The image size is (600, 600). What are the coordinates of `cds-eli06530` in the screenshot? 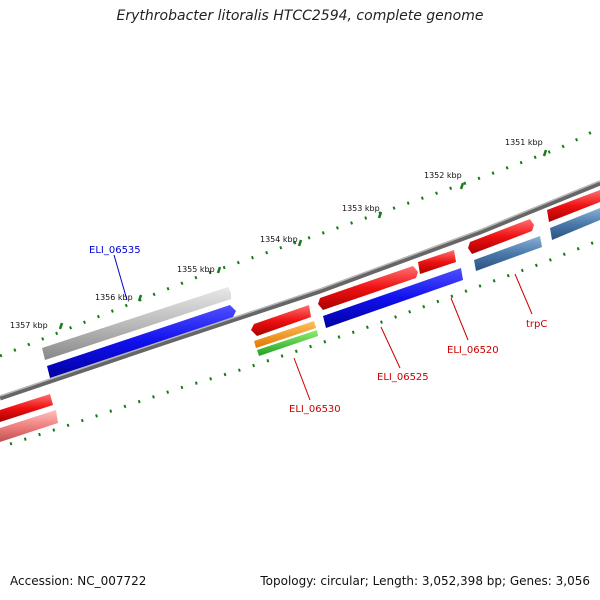 It's located at (285, 334).